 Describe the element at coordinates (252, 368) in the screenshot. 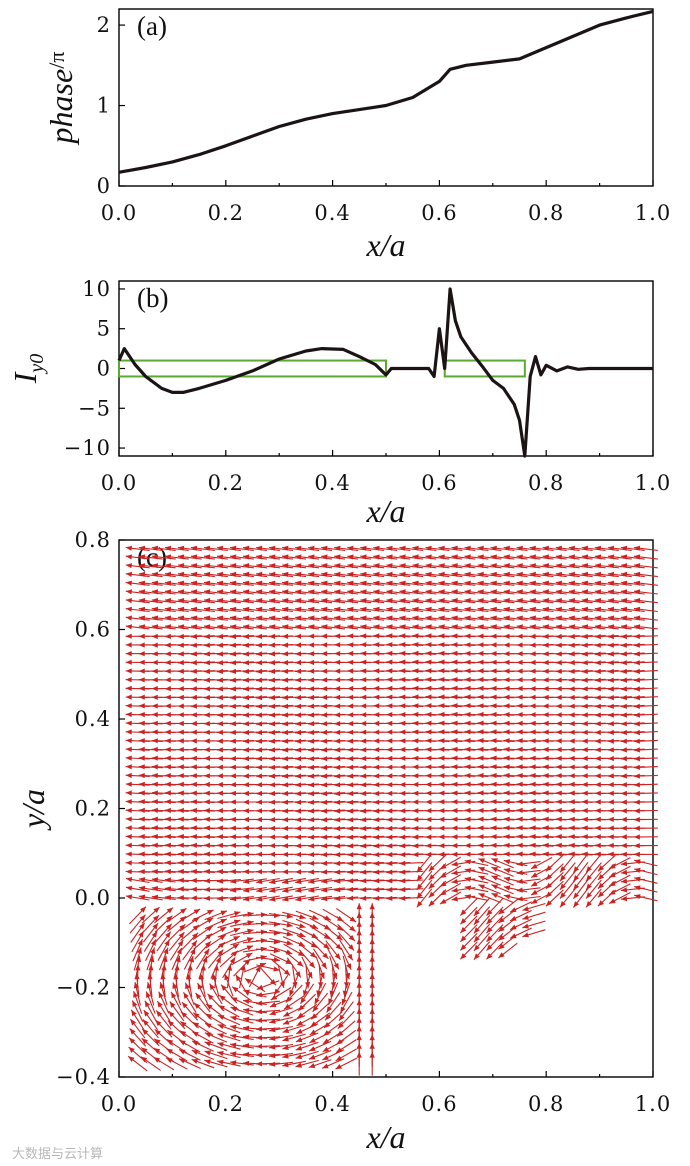

I see `green-rectangle` at that location.